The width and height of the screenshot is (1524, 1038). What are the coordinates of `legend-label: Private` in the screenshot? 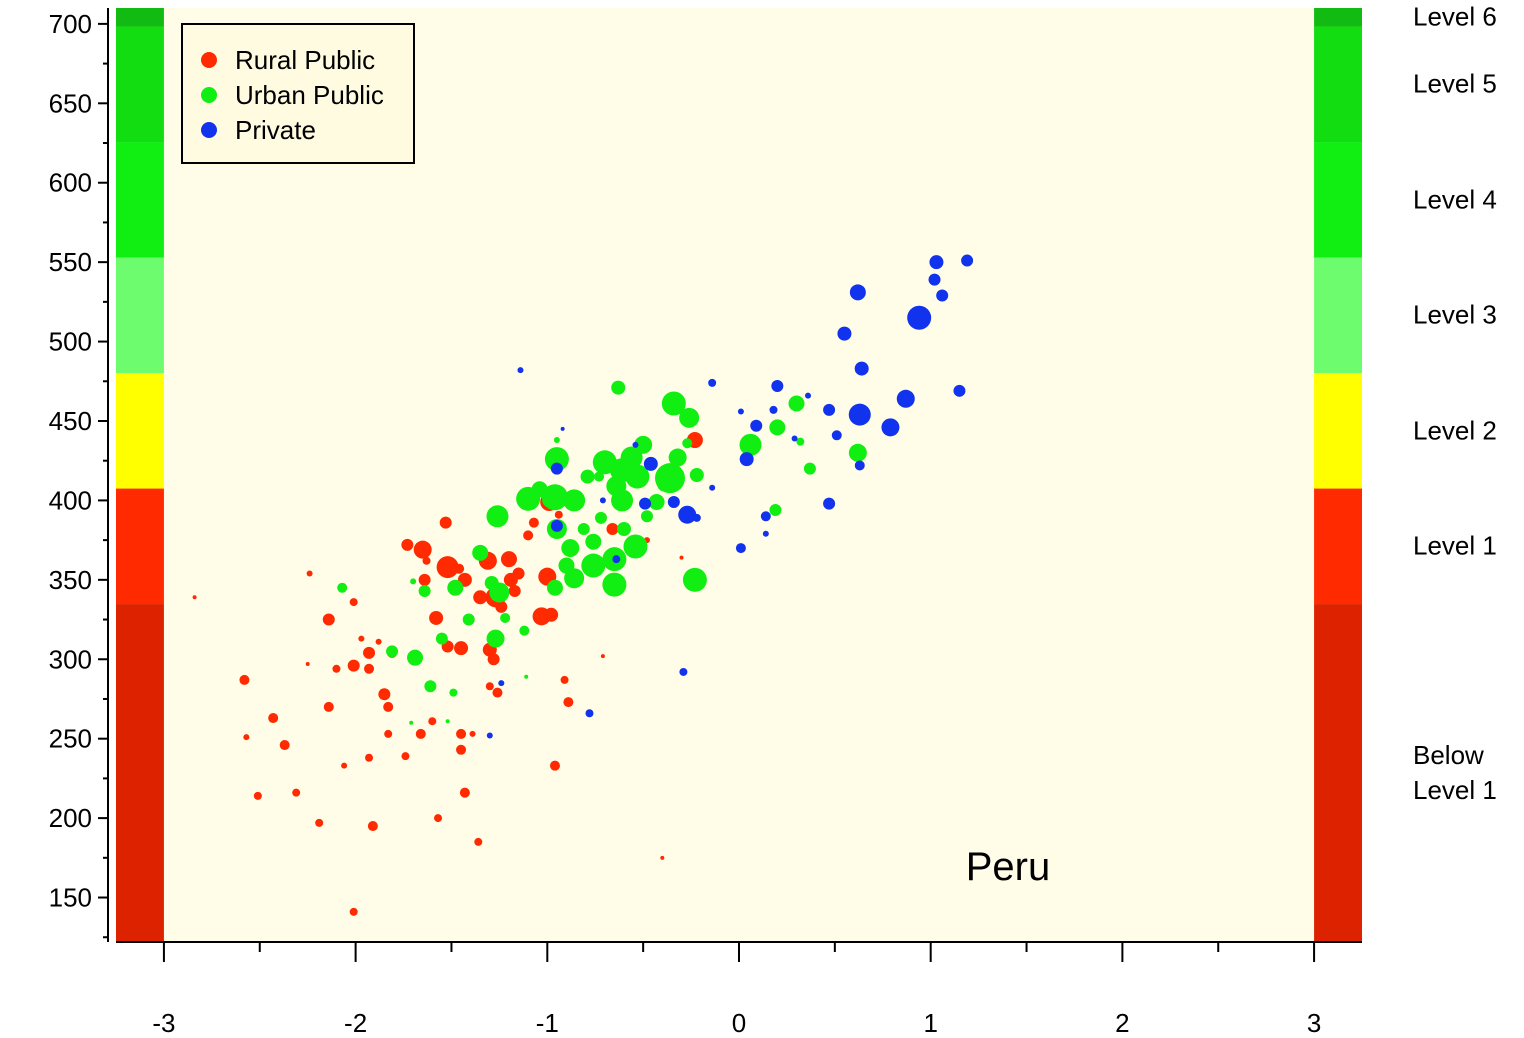 It's located at (275, 130).